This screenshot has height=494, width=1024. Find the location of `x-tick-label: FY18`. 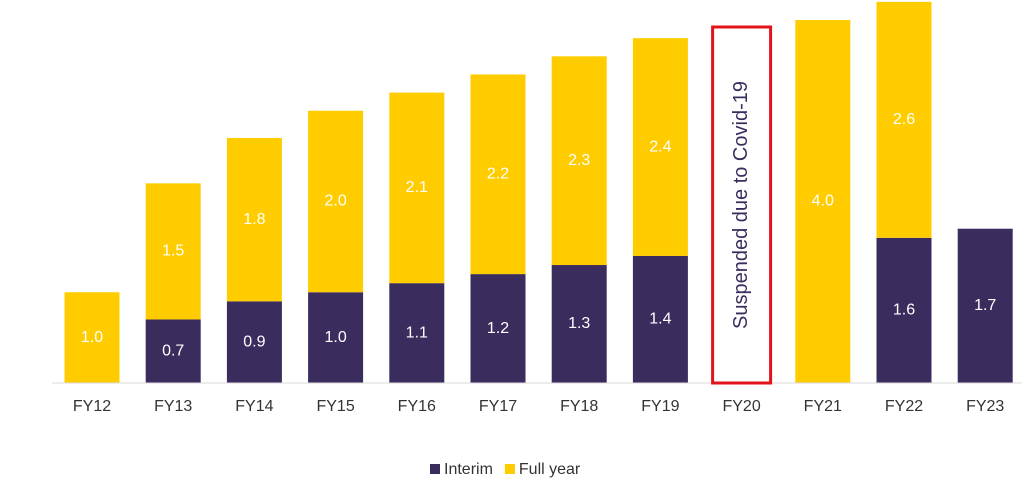

x-tick-label: FY18 is located at coordinates (579, 406).